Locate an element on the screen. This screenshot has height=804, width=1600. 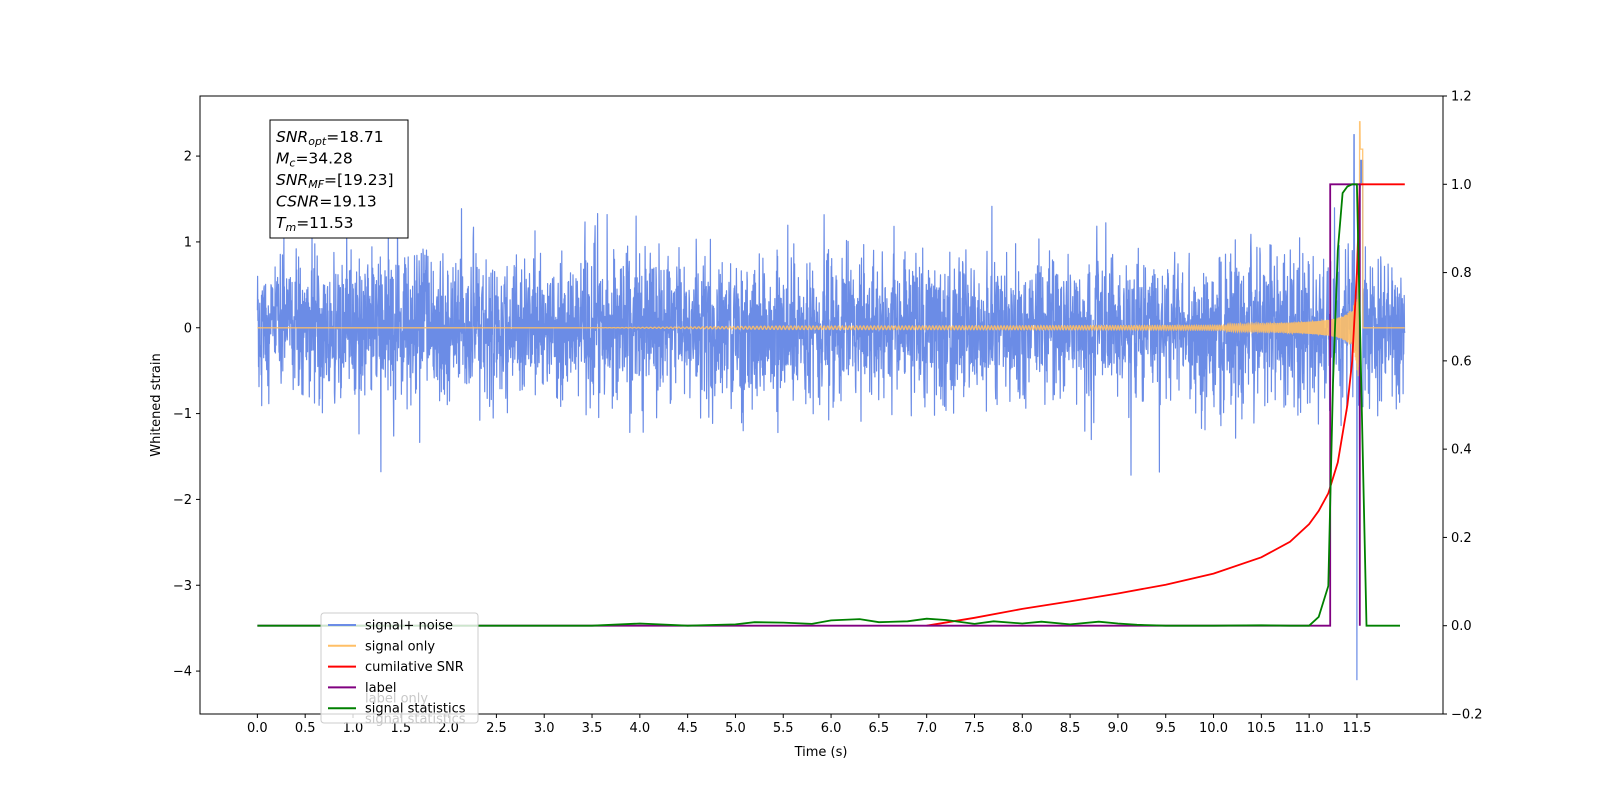
x-tick-label: 0.5 is located at coordinates (305, 728).